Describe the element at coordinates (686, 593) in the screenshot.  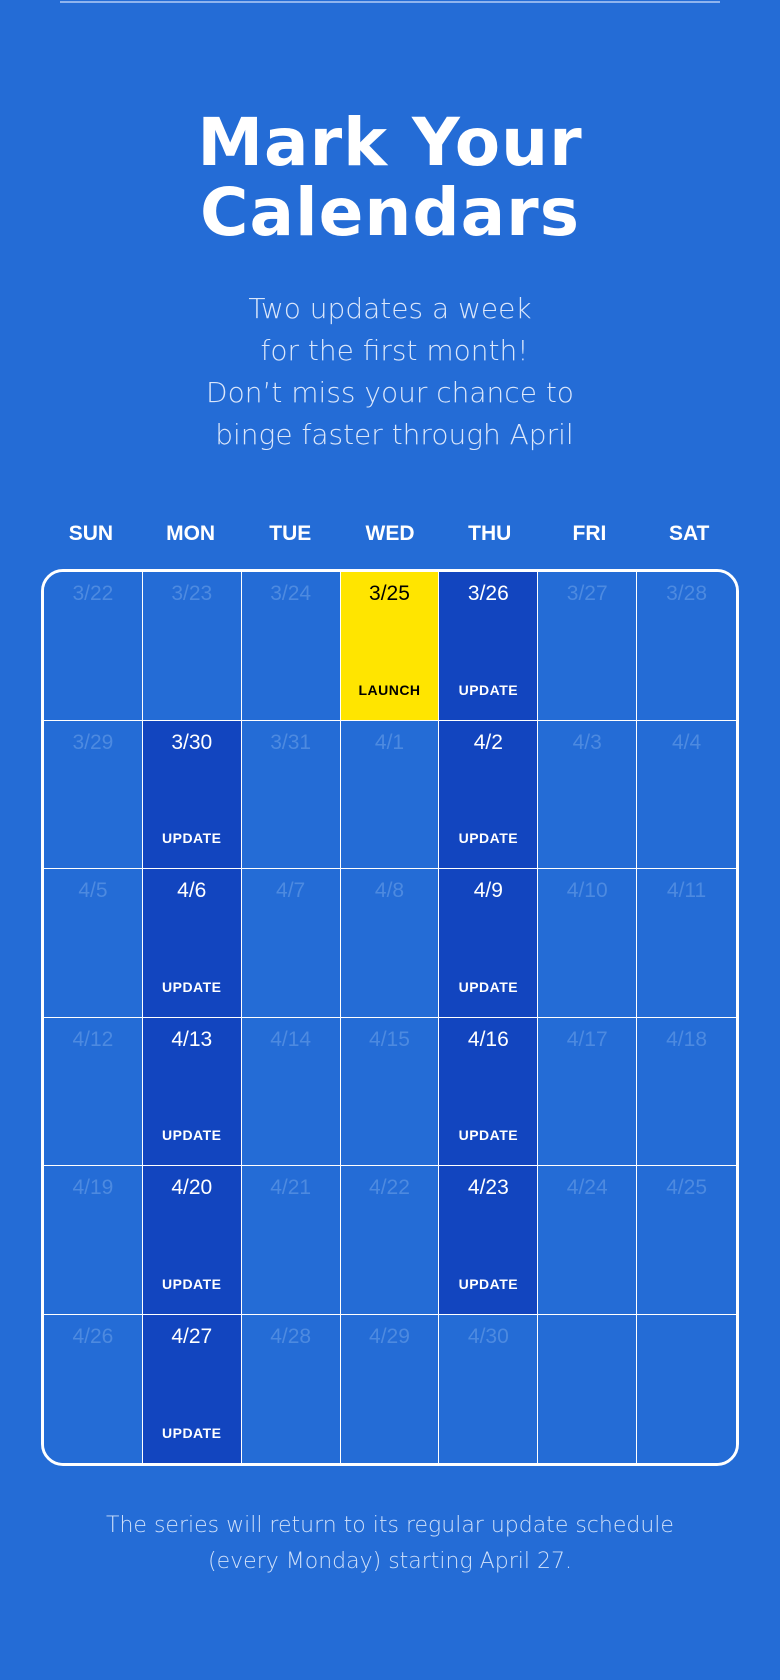
I see `day-date: 3/28` at that location.